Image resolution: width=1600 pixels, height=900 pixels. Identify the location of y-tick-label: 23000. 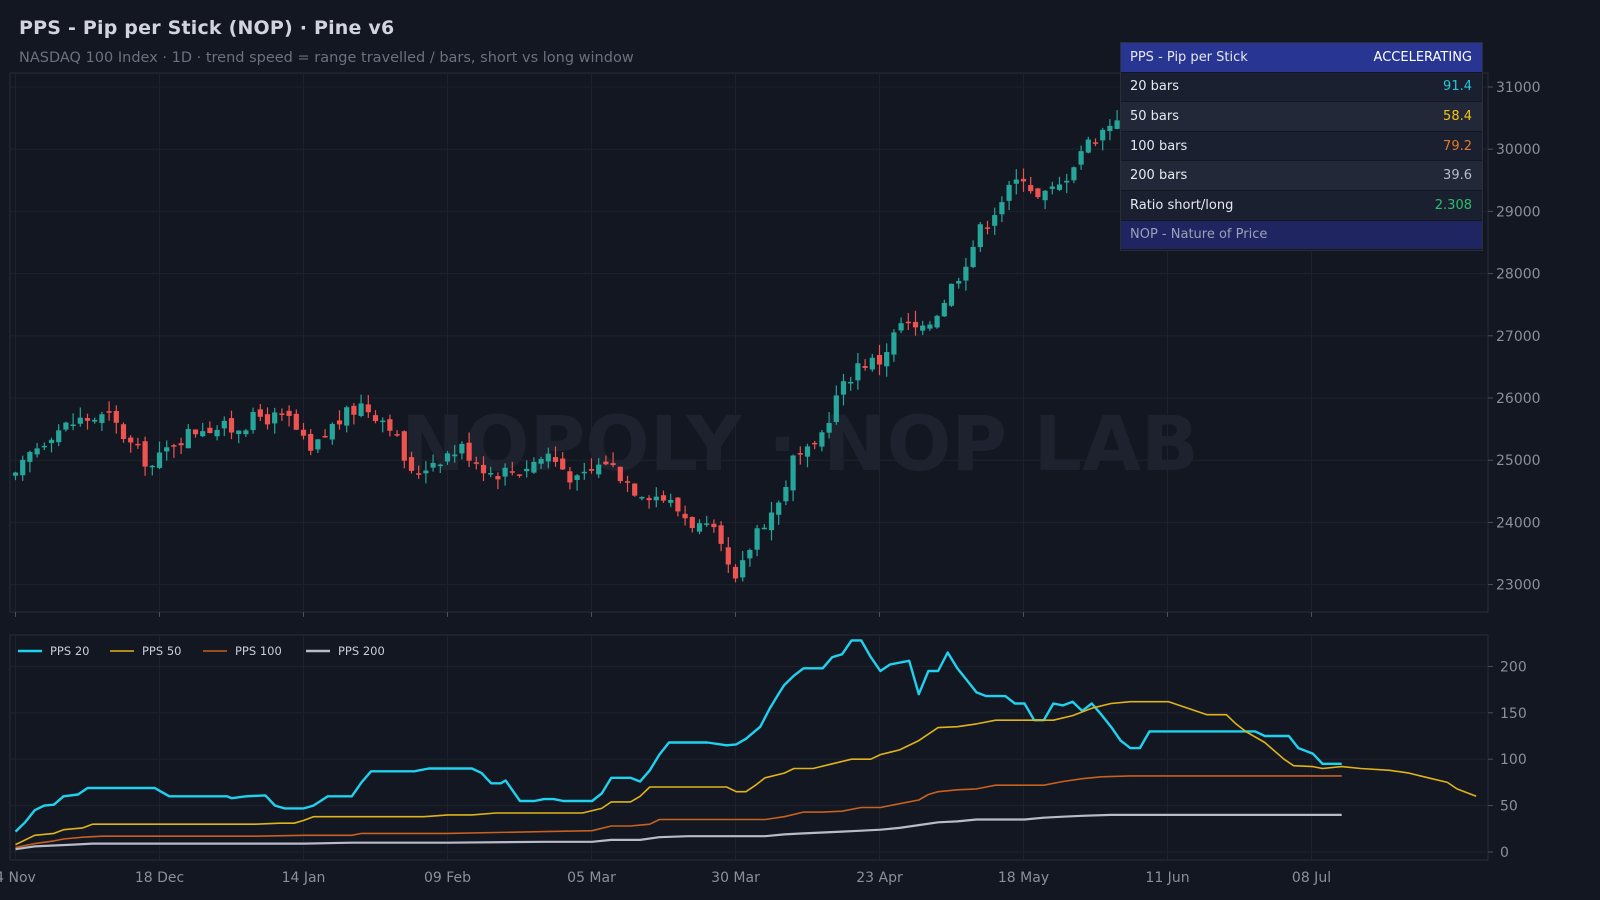
(1518, 586).